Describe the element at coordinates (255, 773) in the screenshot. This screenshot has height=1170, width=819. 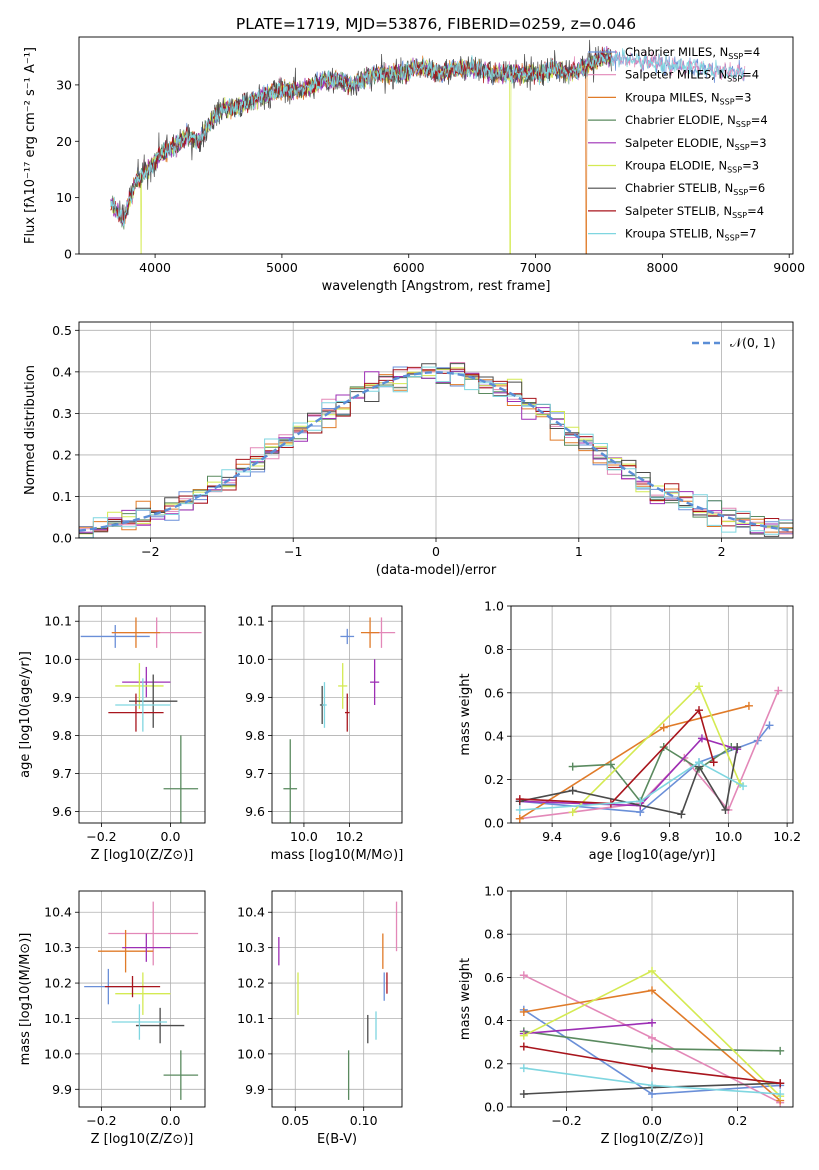
I see `age-vs-mass-ytick-label: 9.7` at that location.